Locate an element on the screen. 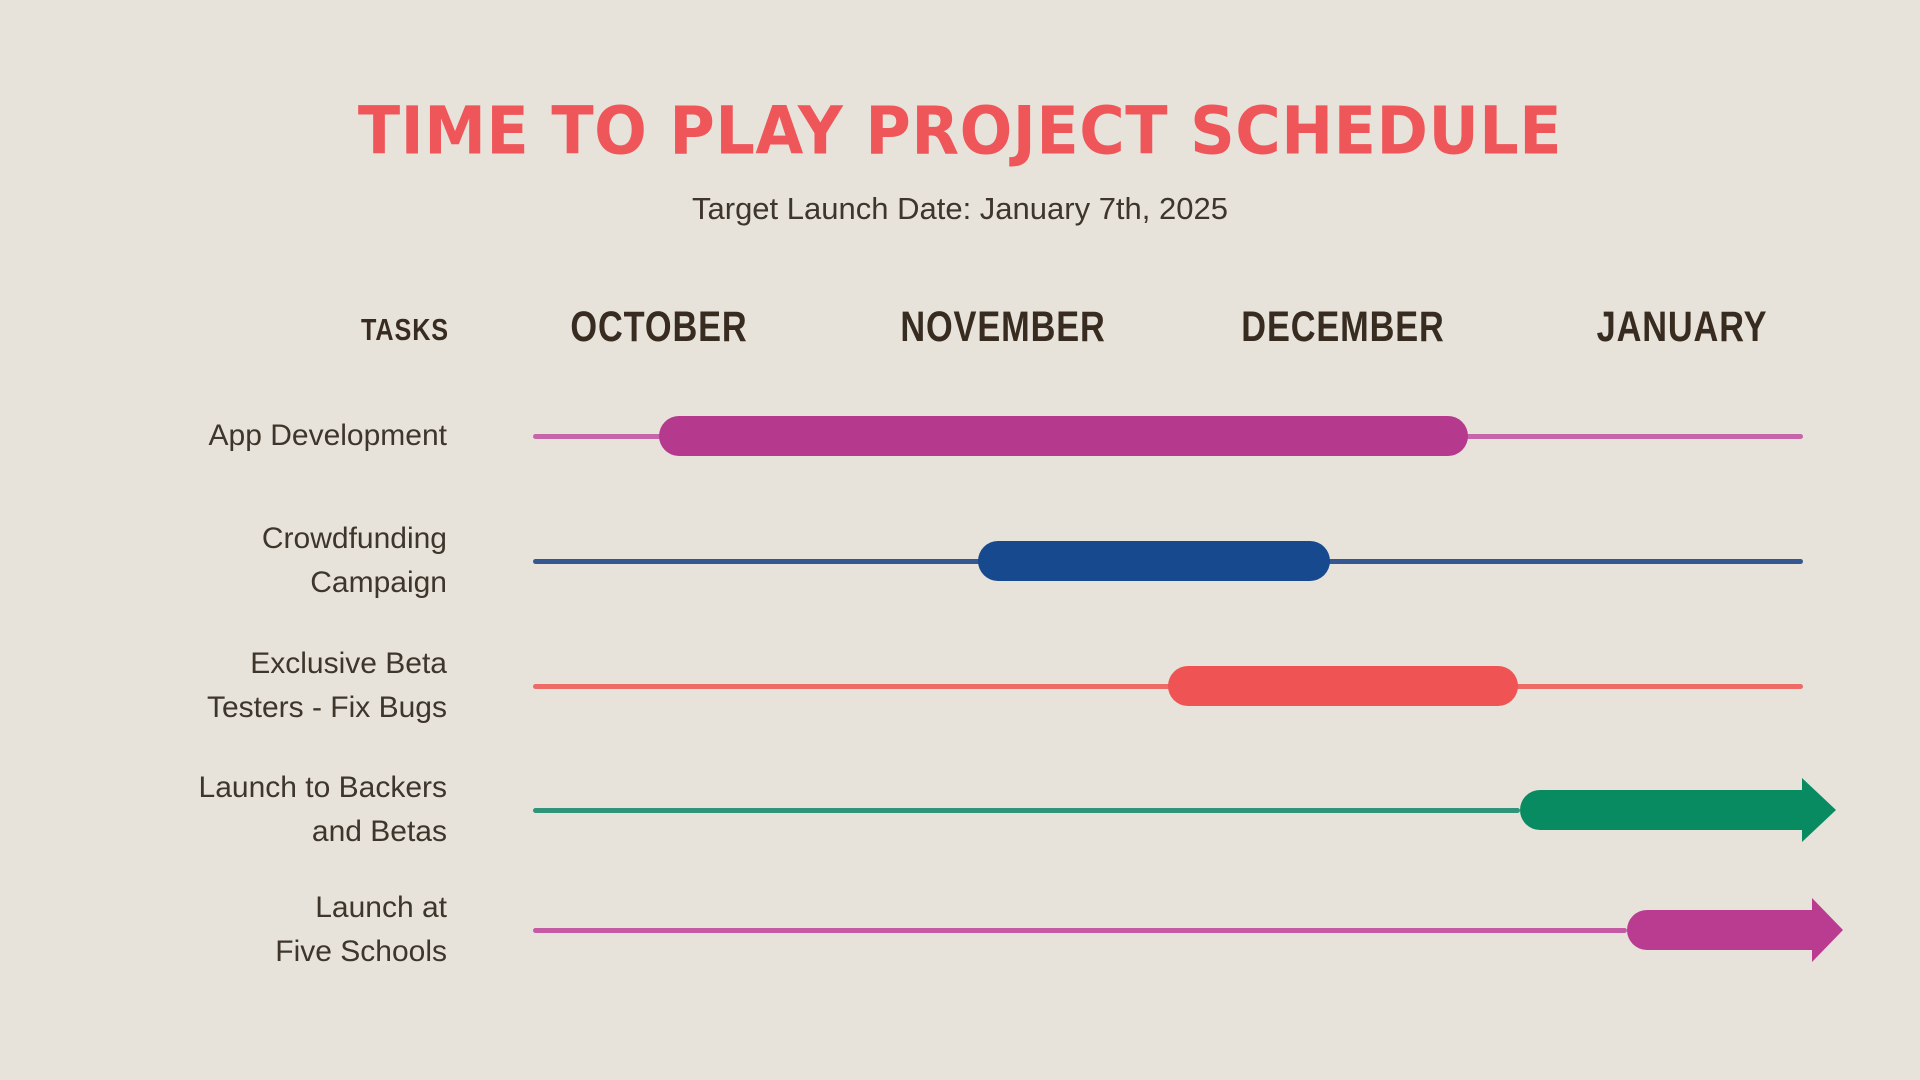 This screenshot has height=1080, width=1920. task-label-line: App Development is located at coordinates (327, 435).